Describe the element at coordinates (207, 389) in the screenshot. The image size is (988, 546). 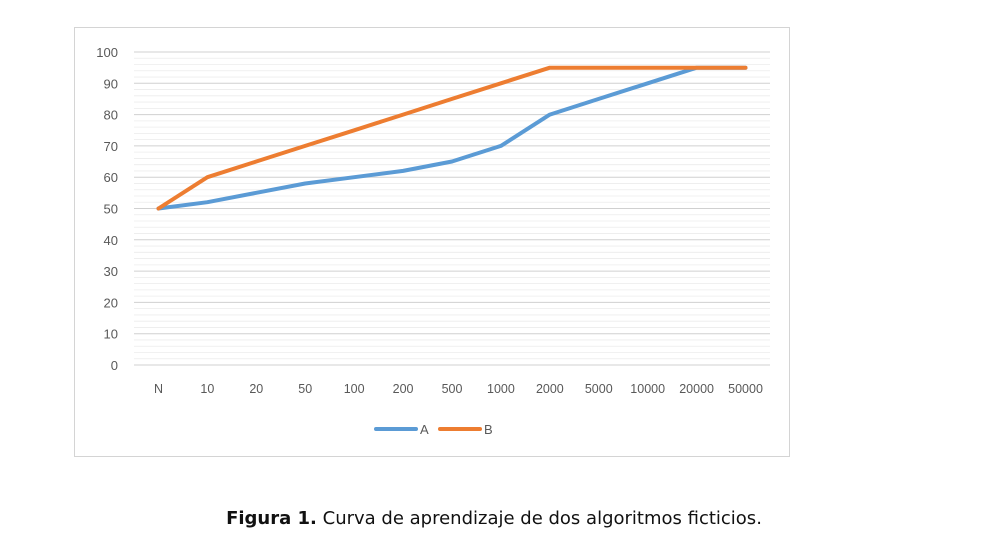
I see `x-tick-label: 10` at that location.